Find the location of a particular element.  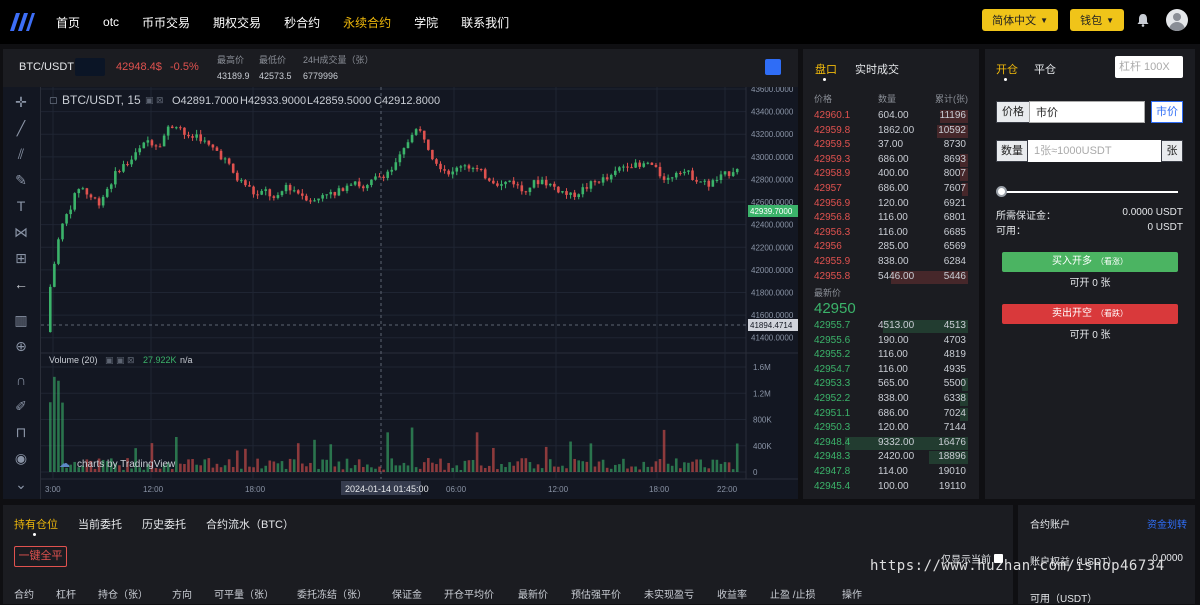

nav-home: 首页 is located at coordinates (68, 22).